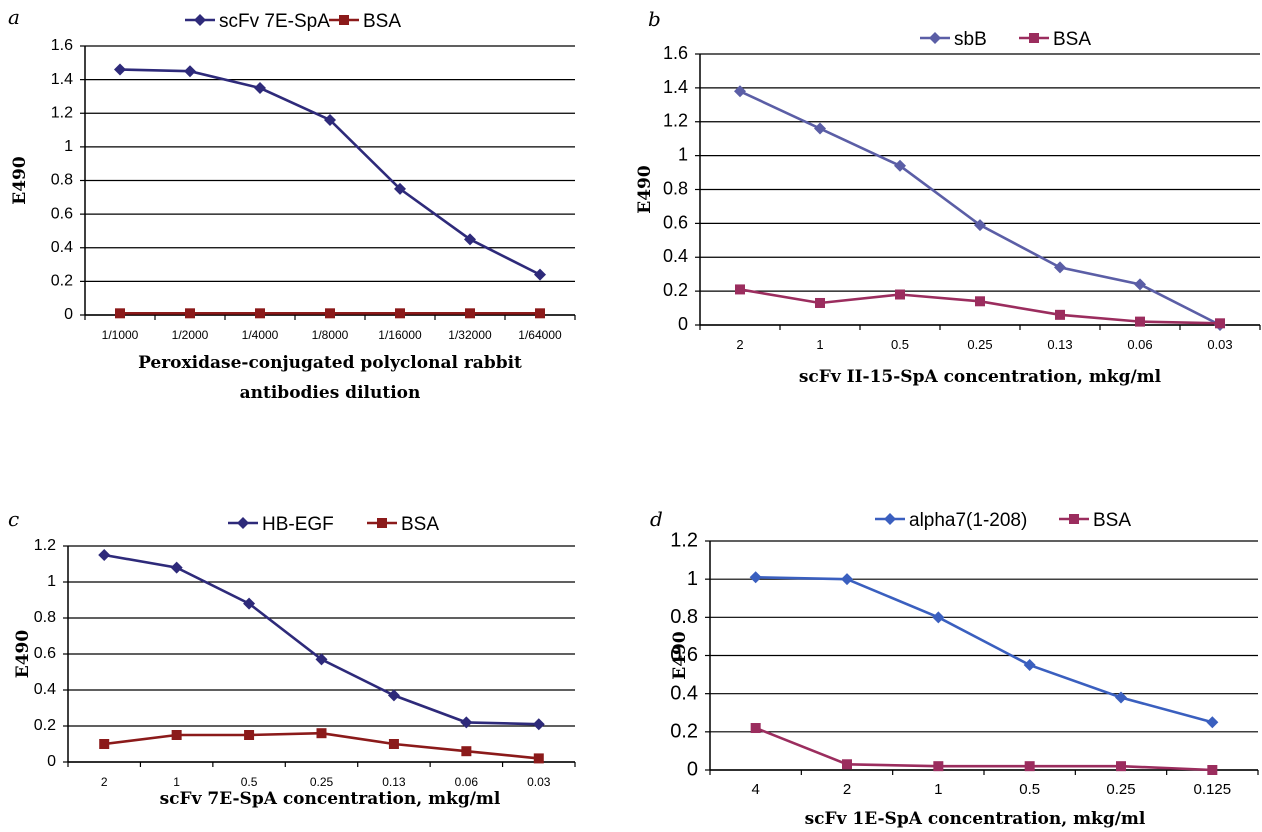 This screenshot has height=832, width=1262. What do you see at coordinates (260, 335) in the screenshot?
I see `x-tick-label: 1/4000` at bounding box center [260, 335].